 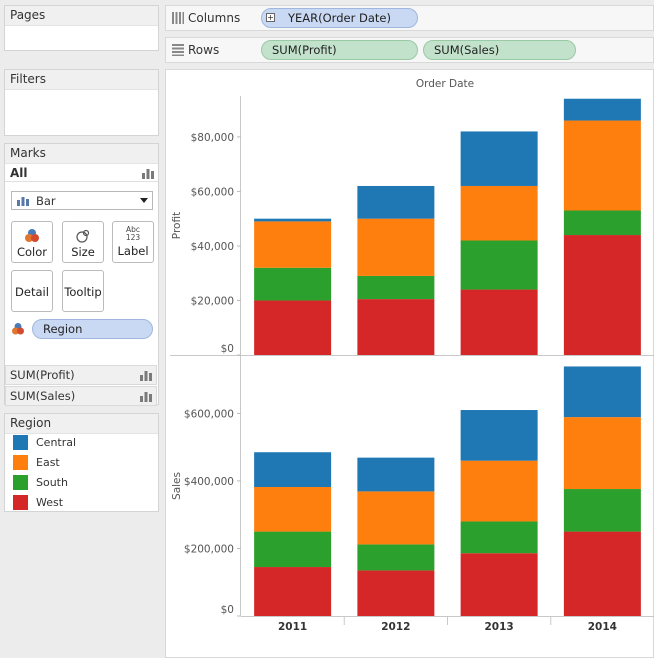 I want to click on region-color-pill: Region, so click(x=92, y=329).